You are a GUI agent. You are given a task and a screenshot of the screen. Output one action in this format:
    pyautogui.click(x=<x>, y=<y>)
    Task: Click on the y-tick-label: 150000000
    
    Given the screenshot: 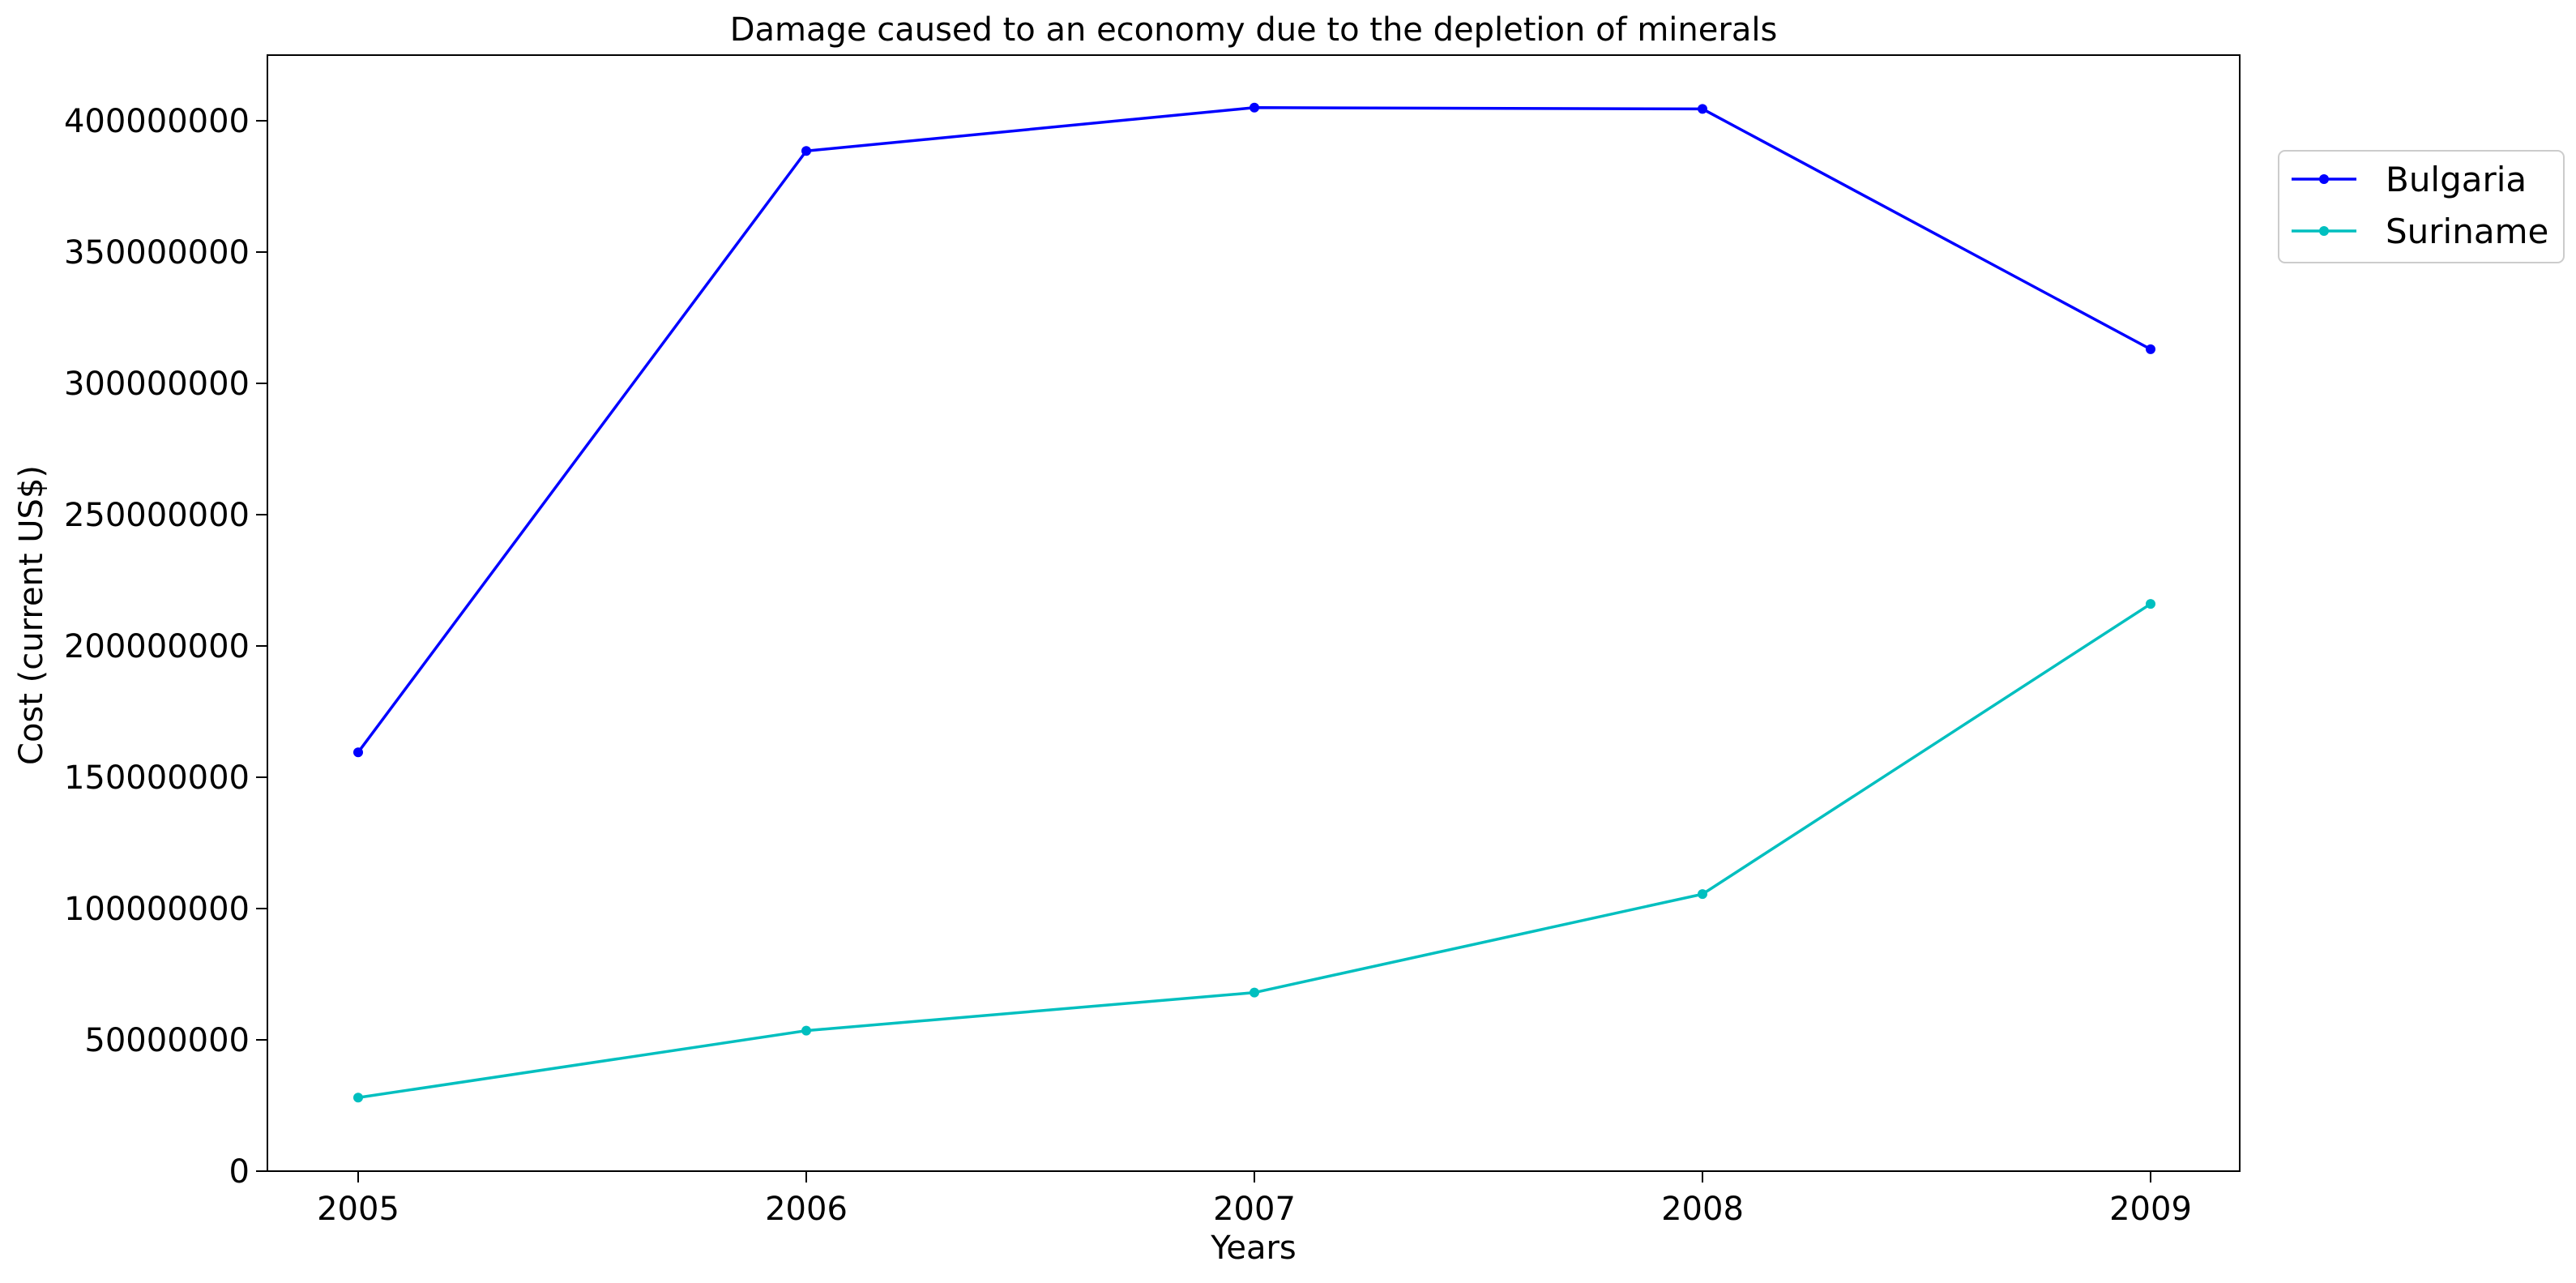 What is the action you would take?
    pyautogui.click(x=157, y=778)
    